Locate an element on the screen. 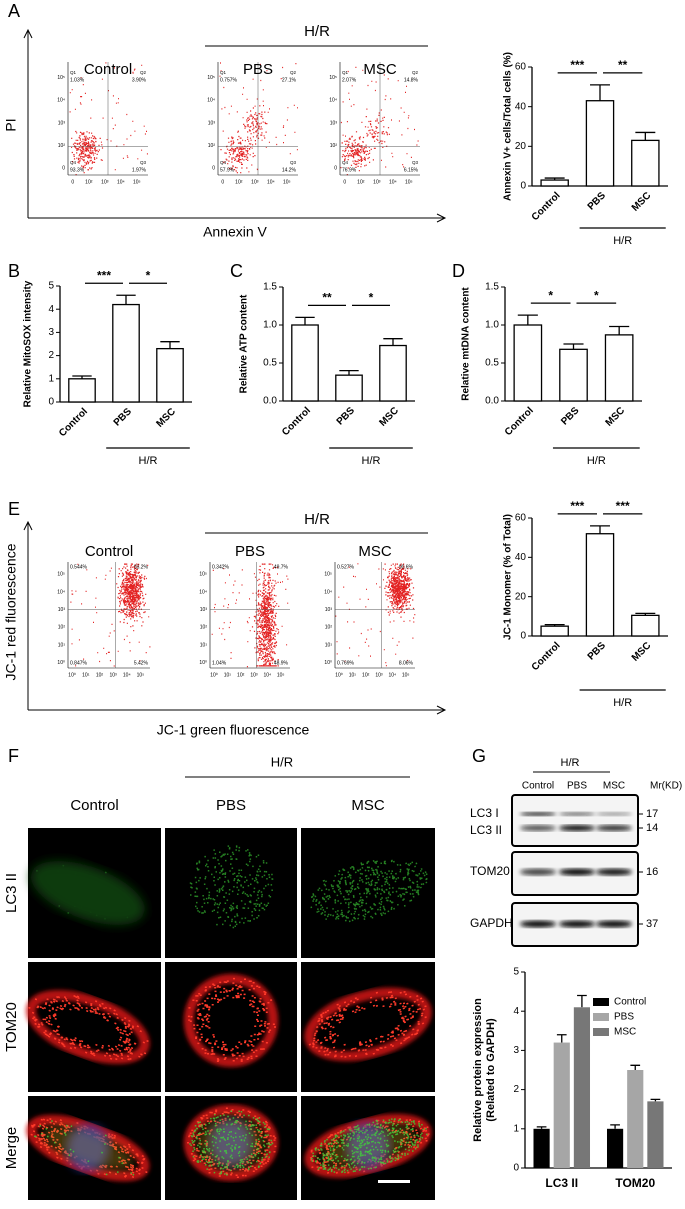 The width and height of the screenshot is (685, 1209). plot-title: Control is located at coordinates (108, 69).